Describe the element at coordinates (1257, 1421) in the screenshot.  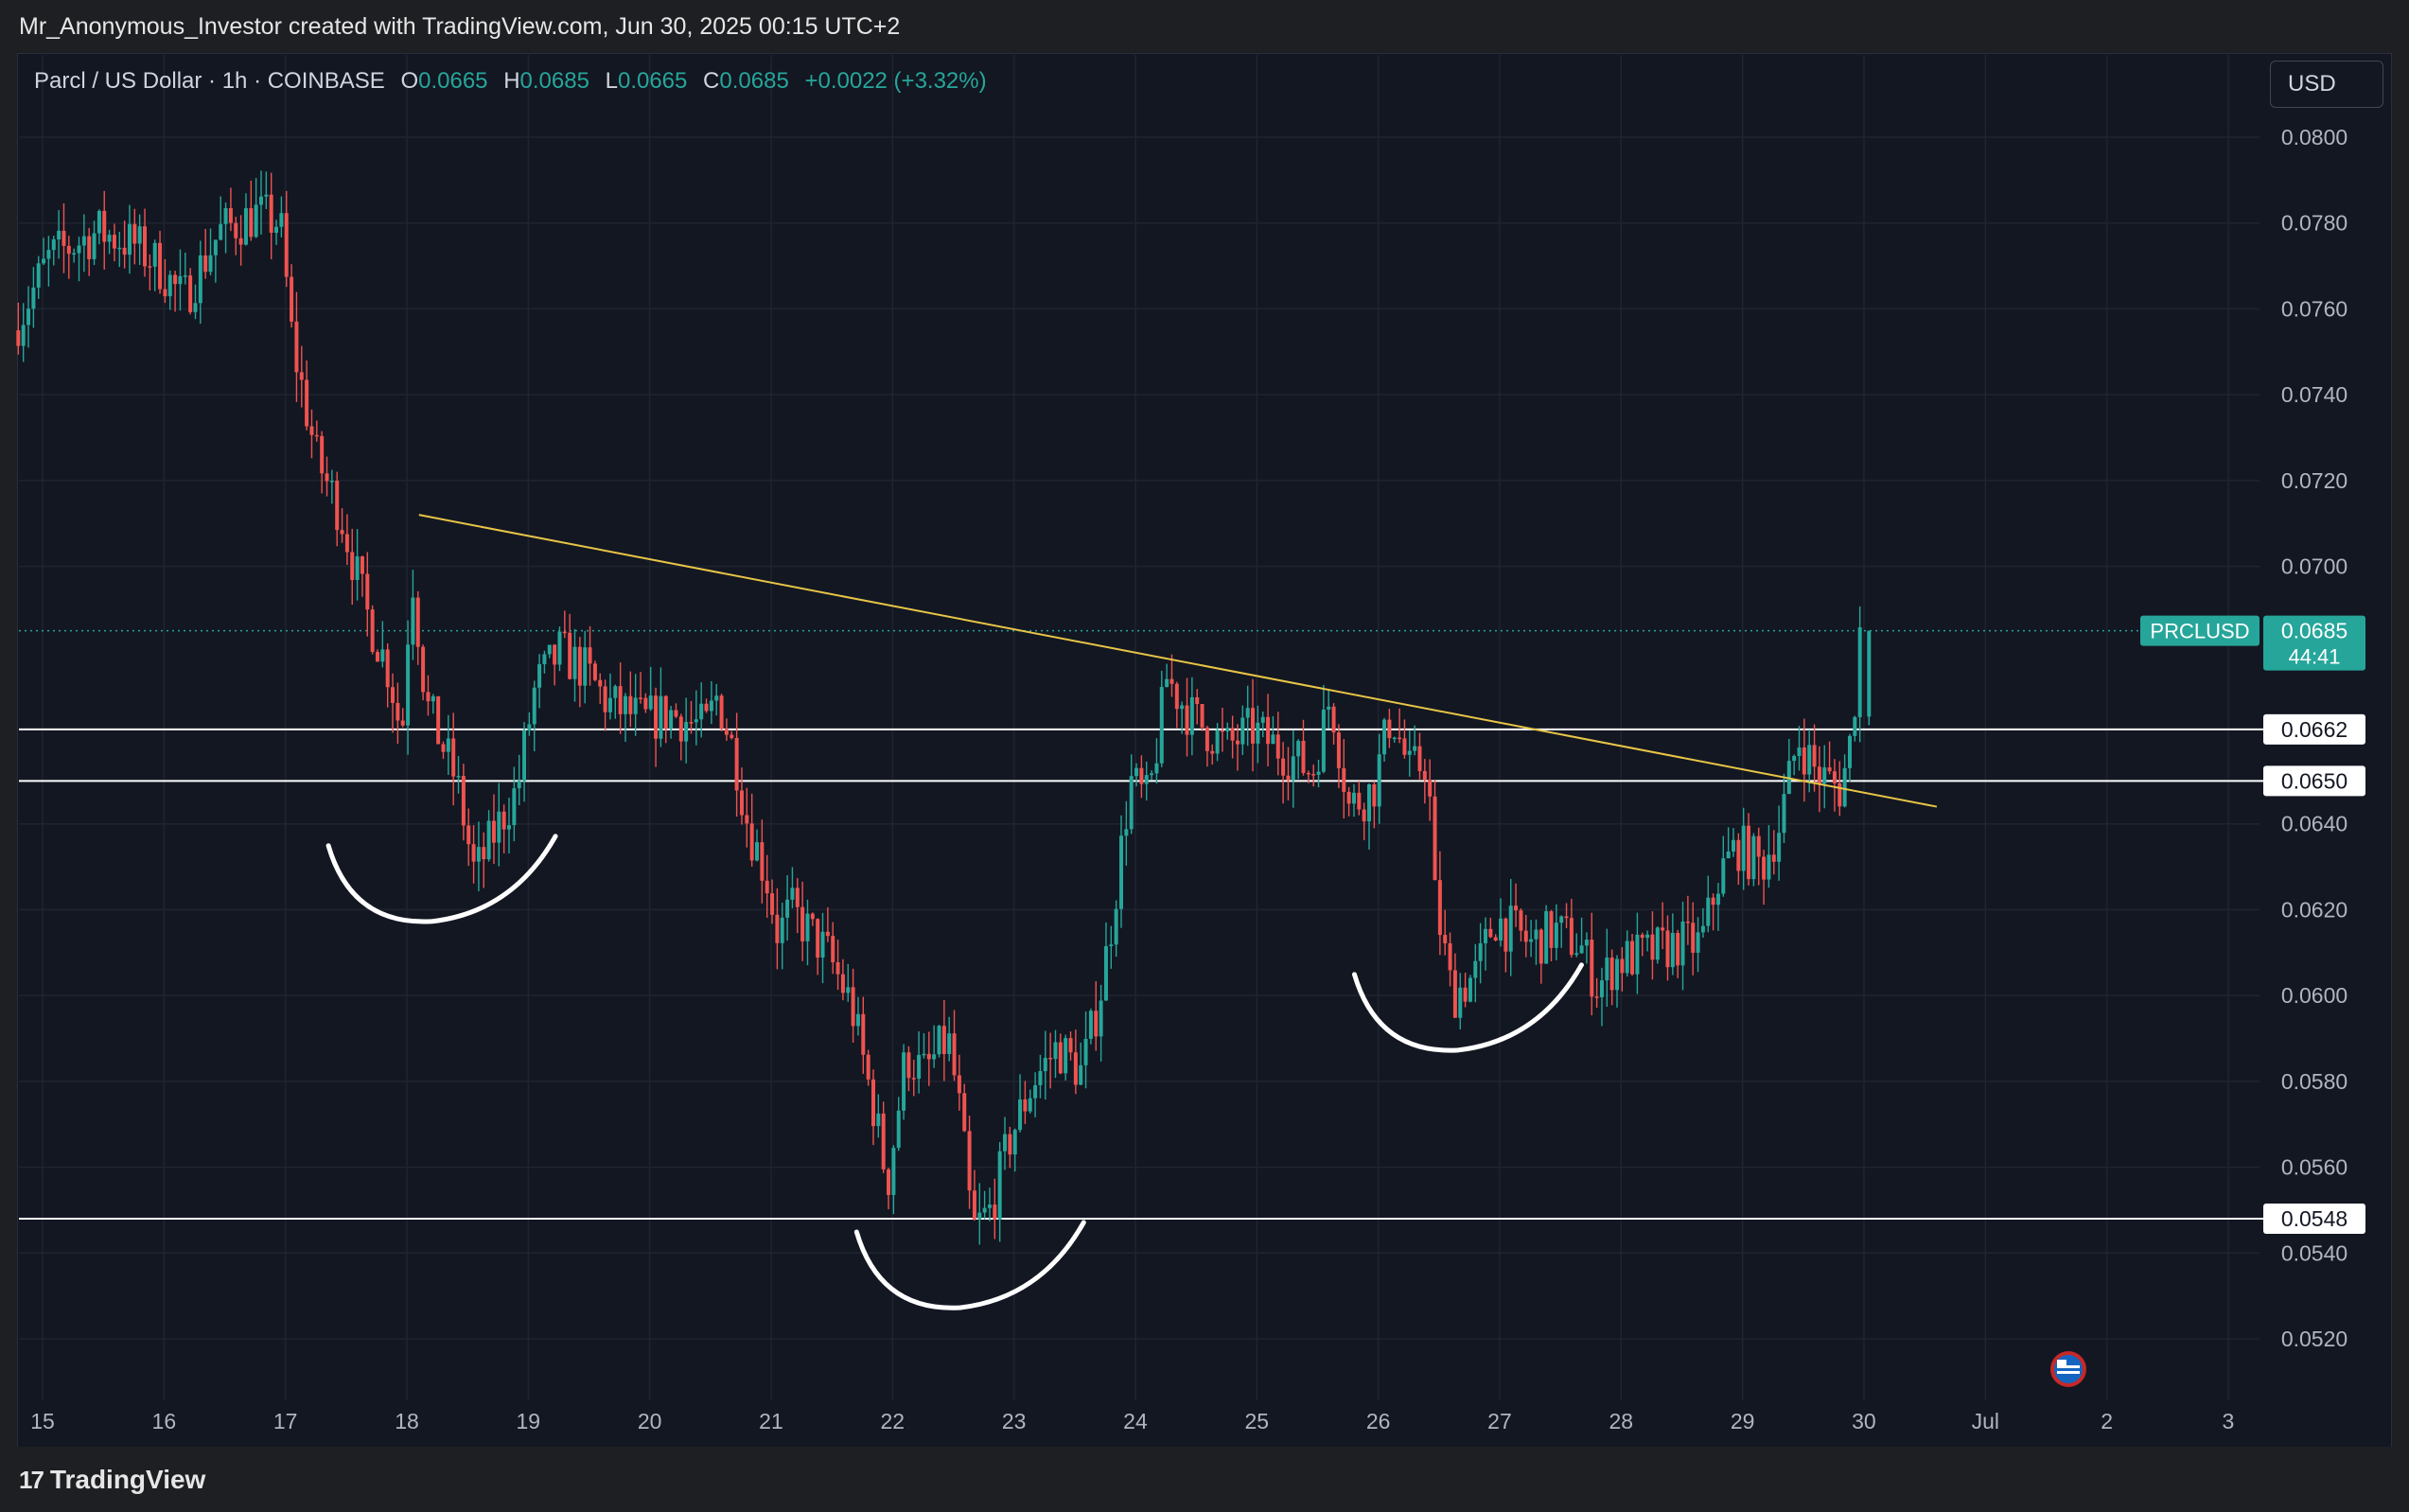
I see `x-tick-label: 25` at that location.